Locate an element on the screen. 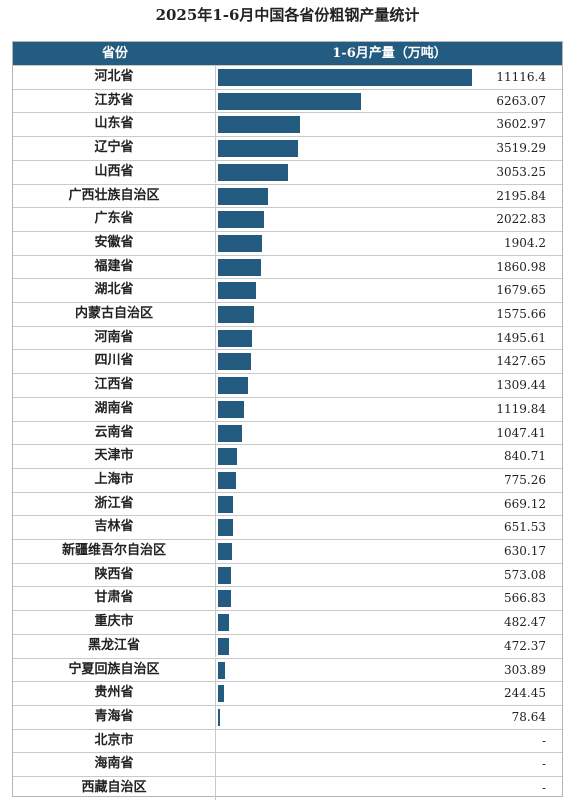 This screenshot has height=805, width=575. value-label: 3602.97 is located at coordinates (521, 124).